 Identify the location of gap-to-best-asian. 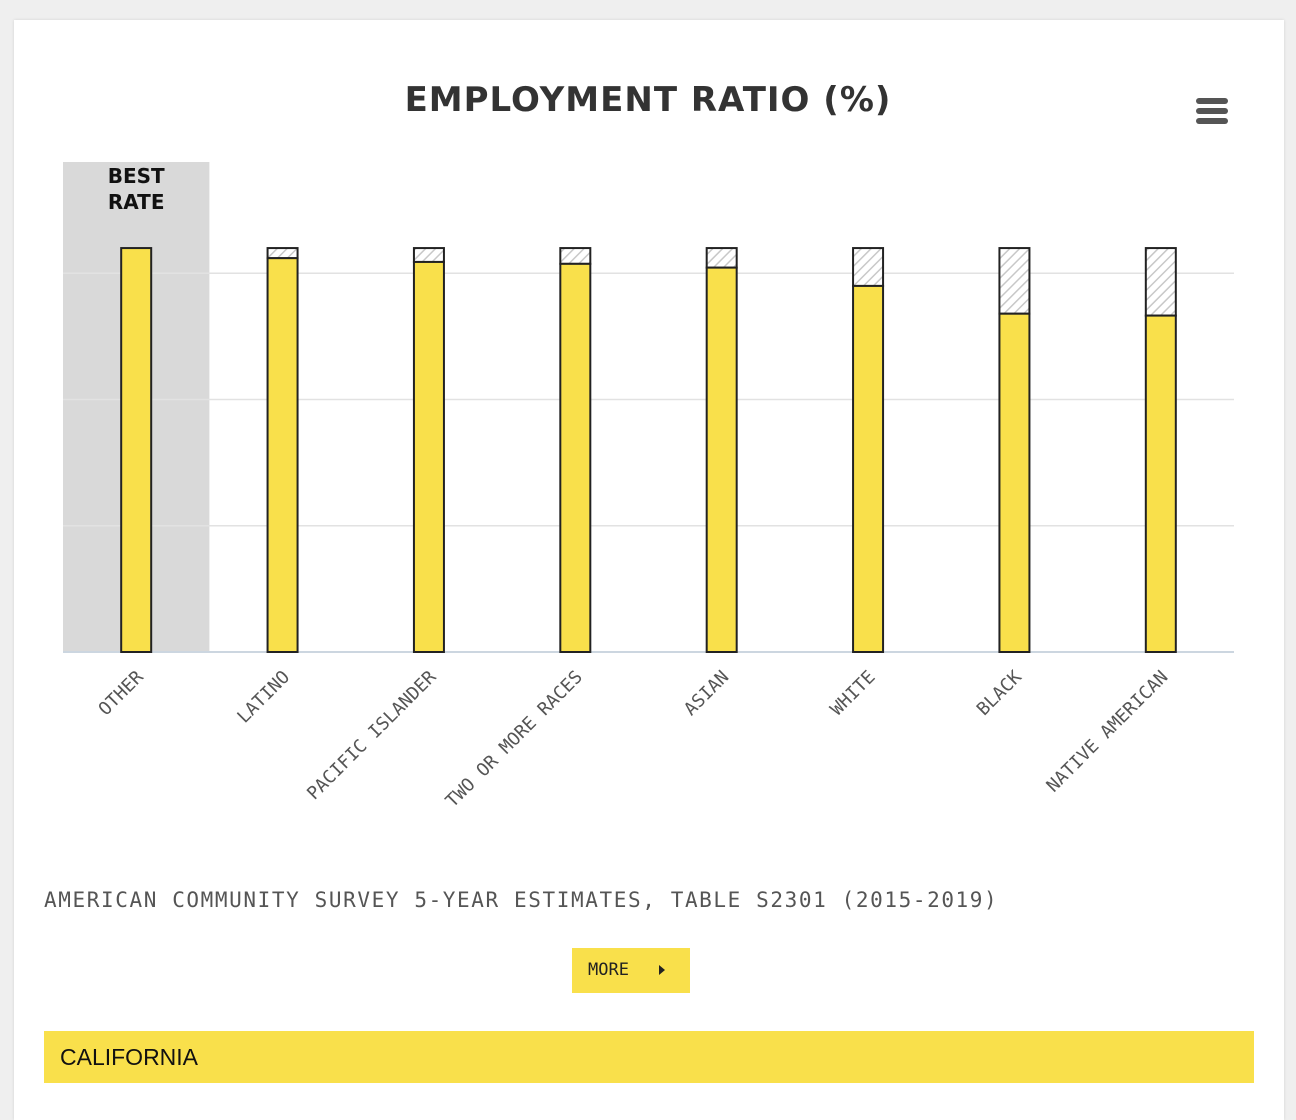
(721, 258).